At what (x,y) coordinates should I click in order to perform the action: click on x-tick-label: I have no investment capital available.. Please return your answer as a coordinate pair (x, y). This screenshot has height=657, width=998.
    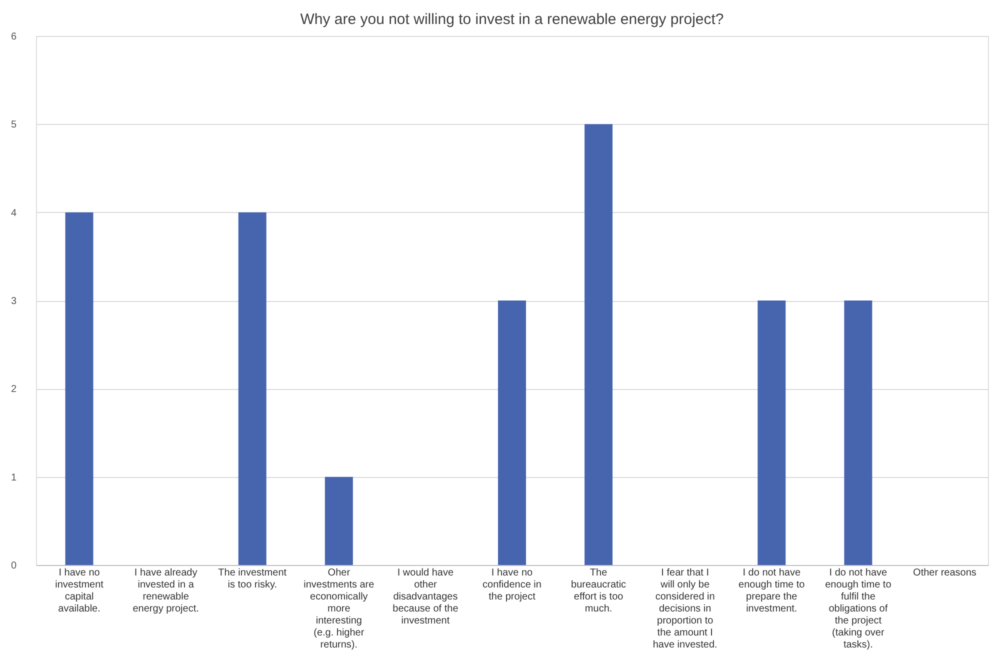
    Looking at the image, I should click on (79, 591).